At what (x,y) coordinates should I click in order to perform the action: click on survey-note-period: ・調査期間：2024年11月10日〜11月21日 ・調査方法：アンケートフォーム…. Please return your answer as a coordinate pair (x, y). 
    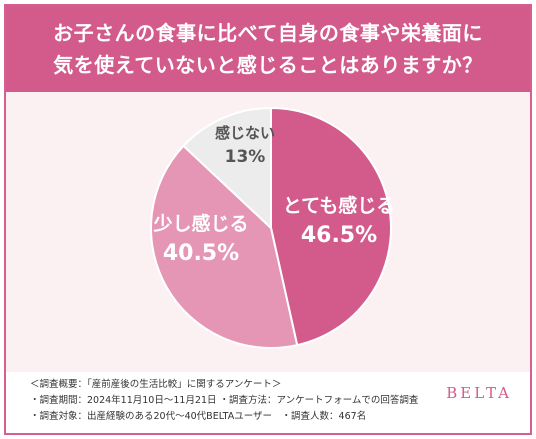
    Looking at the image, I should click on (224, 400).